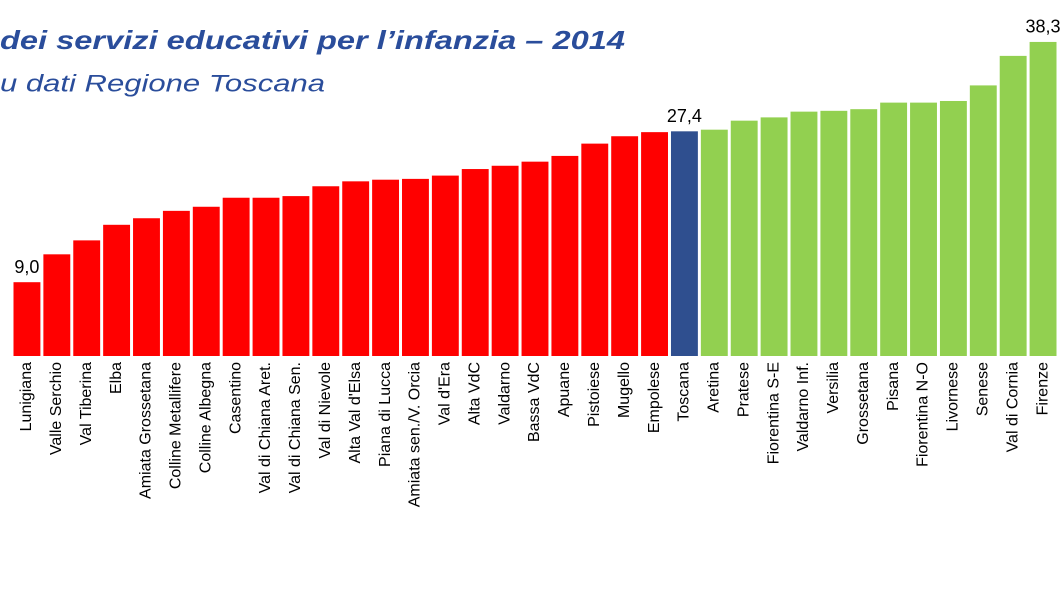 The height and width of the screenshot is (599, 1062). Describe the element at coordinates (803, 407) in the screenshot. I see `x-tick-label: Valdarno Inf.` at that location.